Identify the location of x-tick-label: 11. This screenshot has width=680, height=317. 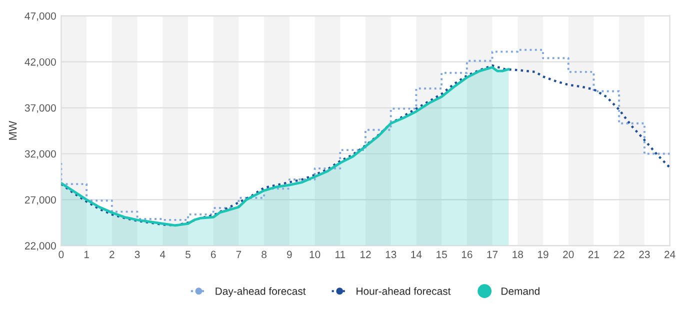
(341, 254).